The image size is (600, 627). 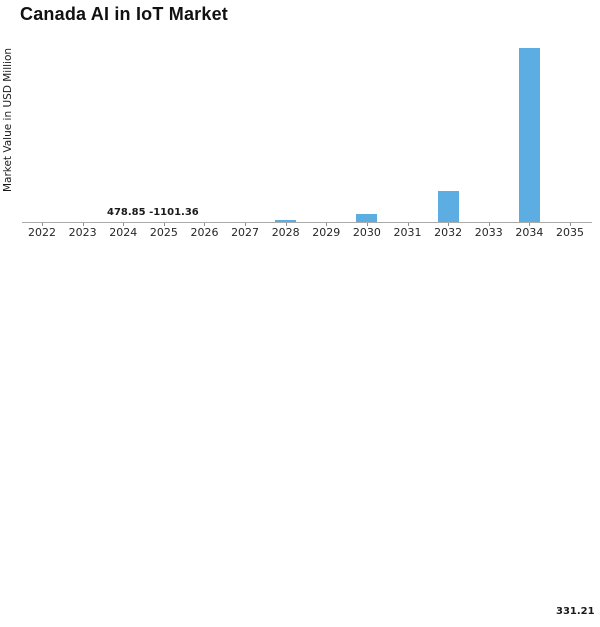 What do you see at coordinates (153, 212) in the screenshot?
I see `value-annotation-0: 478.85 -1101.36` at bounding box center [153, 212].